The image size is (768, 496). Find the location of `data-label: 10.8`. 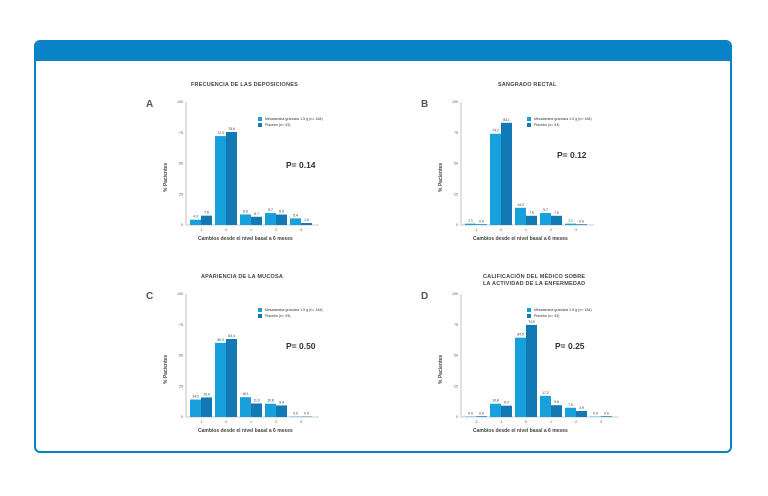

data-label: 10.8 is located at coordinates (270, 401).